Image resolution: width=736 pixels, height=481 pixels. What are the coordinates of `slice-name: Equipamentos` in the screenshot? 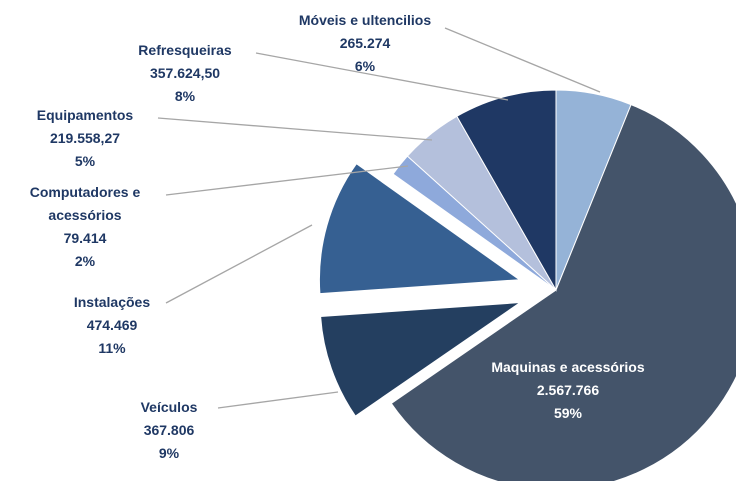 It's located at (85, 115).